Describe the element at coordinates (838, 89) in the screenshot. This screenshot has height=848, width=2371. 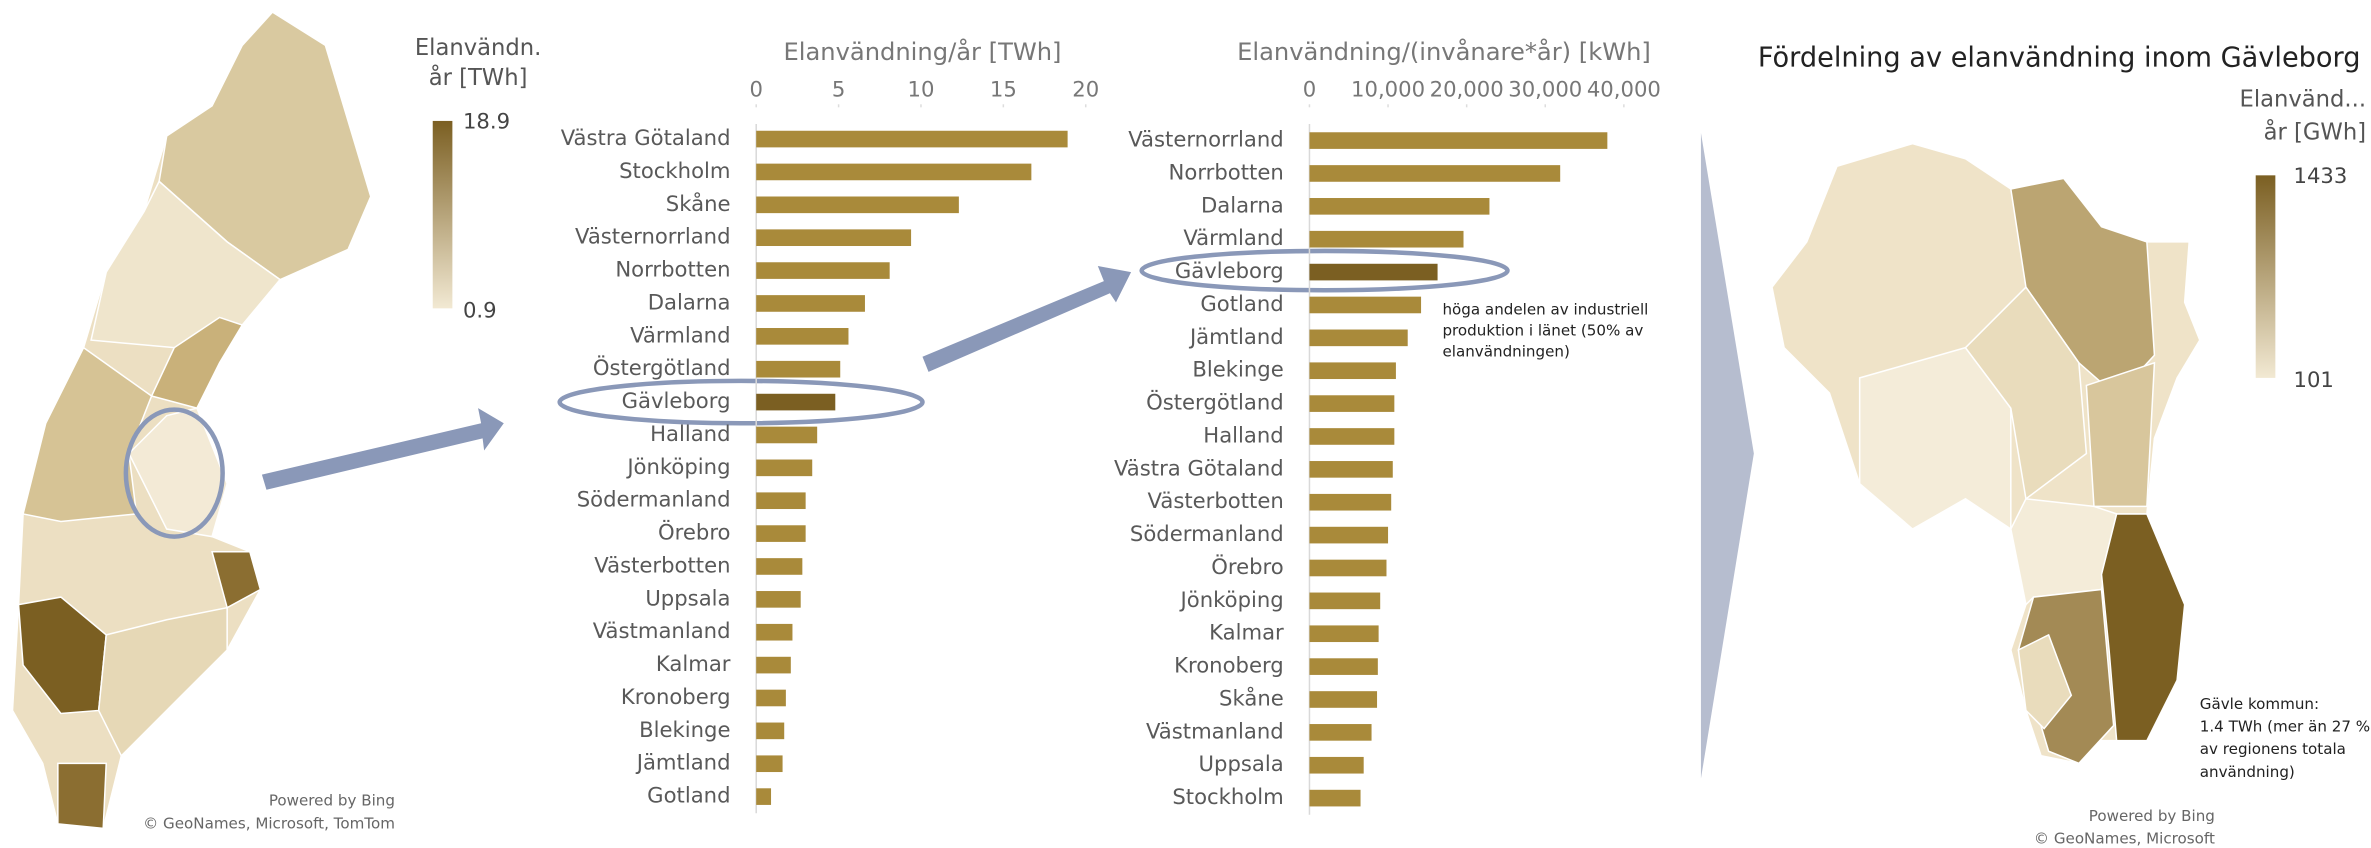
I see `x-tick-label: 5` at that location.